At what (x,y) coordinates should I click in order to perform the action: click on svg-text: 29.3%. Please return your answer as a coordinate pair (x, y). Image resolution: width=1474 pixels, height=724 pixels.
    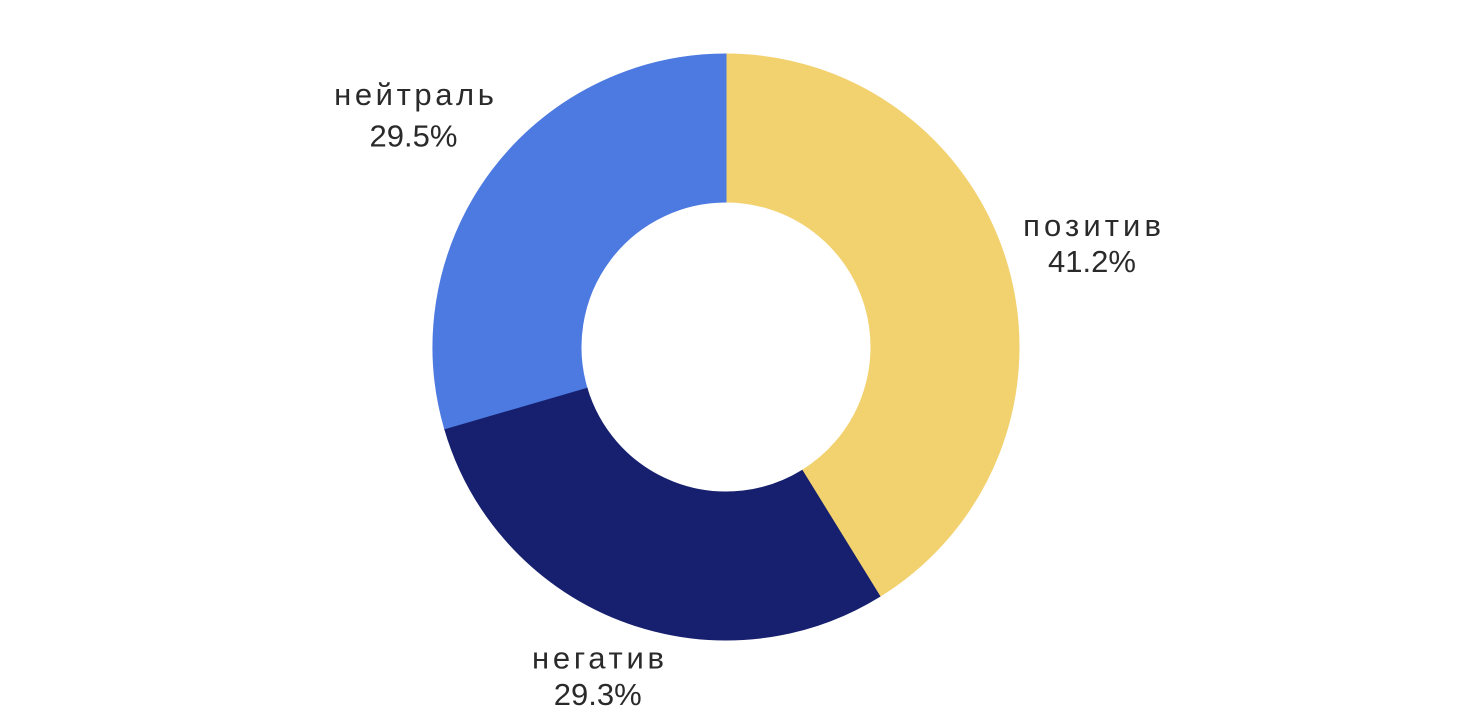
    Looking at the image, I should click on (598, 694).